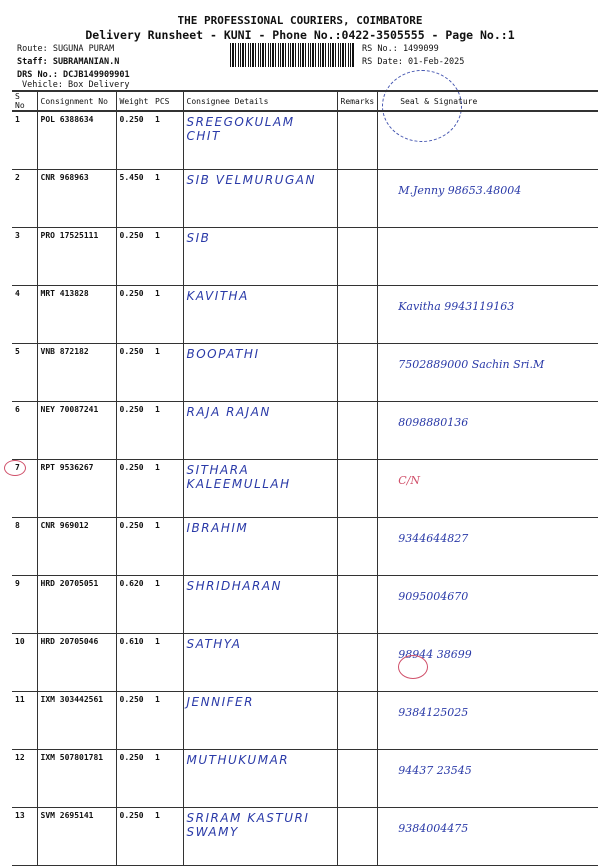 The height and width of the screenshot is (866, 600). I want to click on serial-number: 3, so click(24, 256).